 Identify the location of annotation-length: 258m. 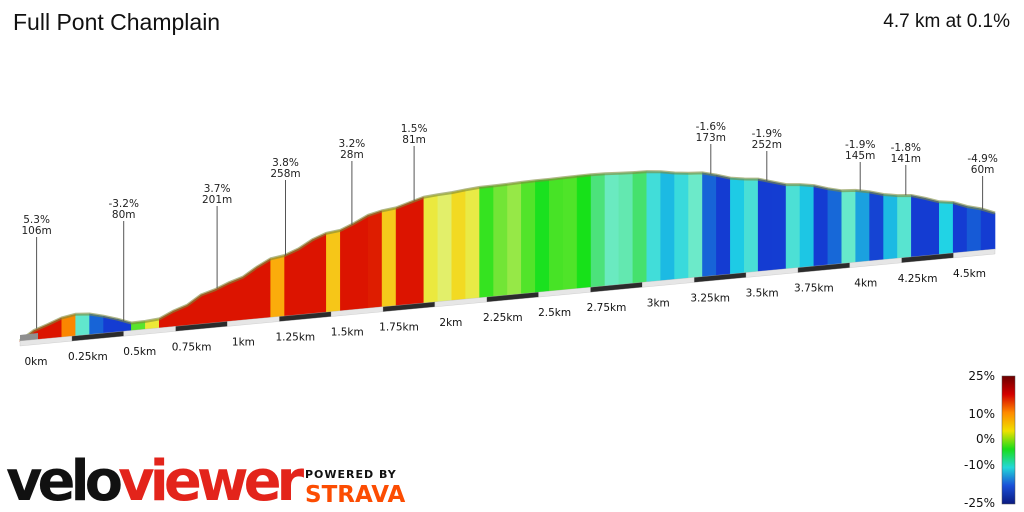
(285, 174).